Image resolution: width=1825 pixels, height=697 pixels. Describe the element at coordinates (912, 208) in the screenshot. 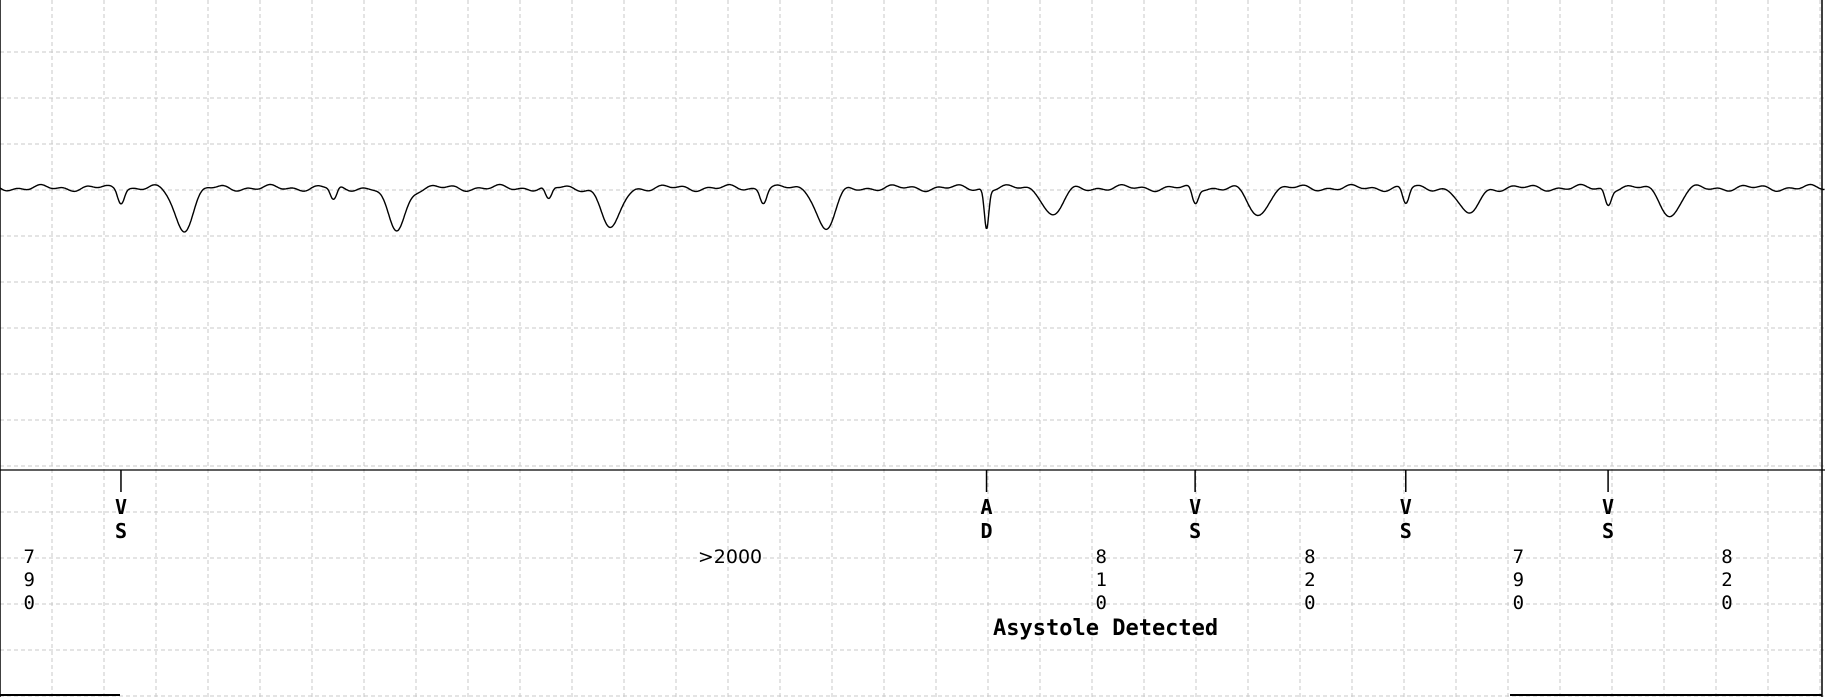

I see `ecg-trace` at that location.